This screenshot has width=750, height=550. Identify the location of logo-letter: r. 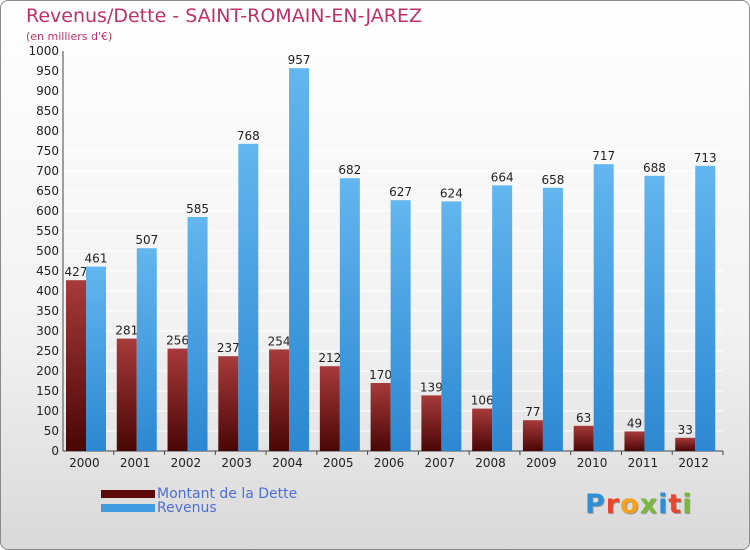
(613, 504).